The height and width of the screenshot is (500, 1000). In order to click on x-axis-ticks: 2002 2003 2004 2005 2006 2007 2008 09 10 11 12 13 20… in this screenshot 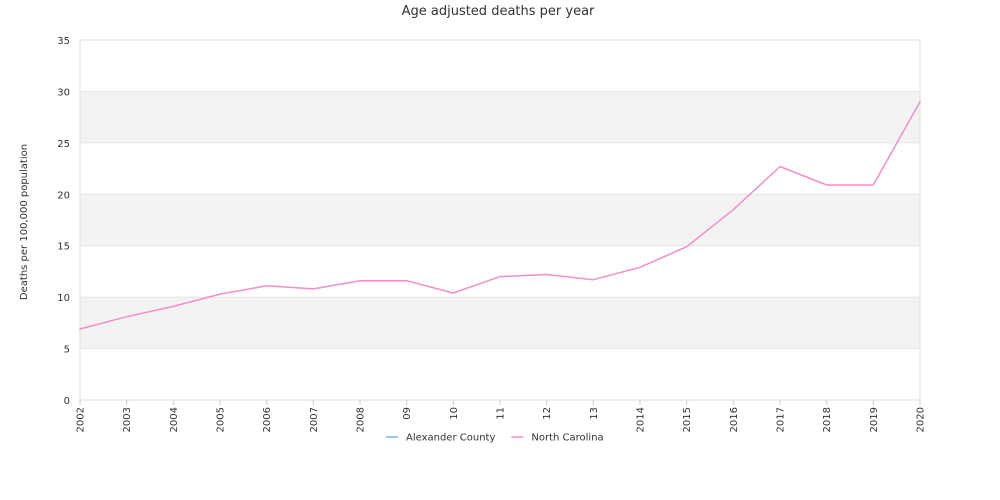, I will do `click(501, 416)`.